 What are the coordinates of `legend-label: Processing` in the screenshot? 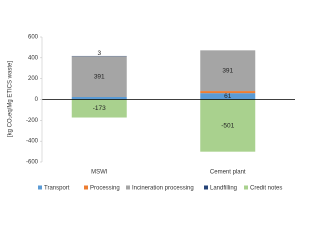 It's located at (105, 189).